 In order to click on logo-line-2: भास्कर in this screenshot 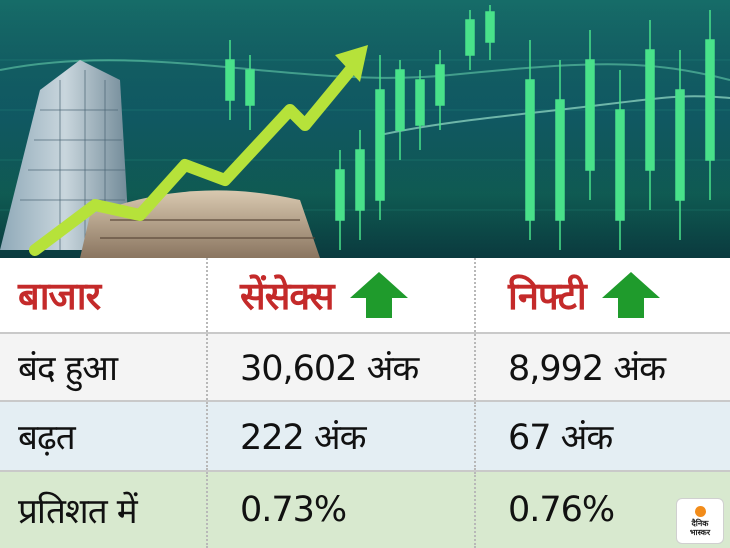, I will do `click(700, 532)`.